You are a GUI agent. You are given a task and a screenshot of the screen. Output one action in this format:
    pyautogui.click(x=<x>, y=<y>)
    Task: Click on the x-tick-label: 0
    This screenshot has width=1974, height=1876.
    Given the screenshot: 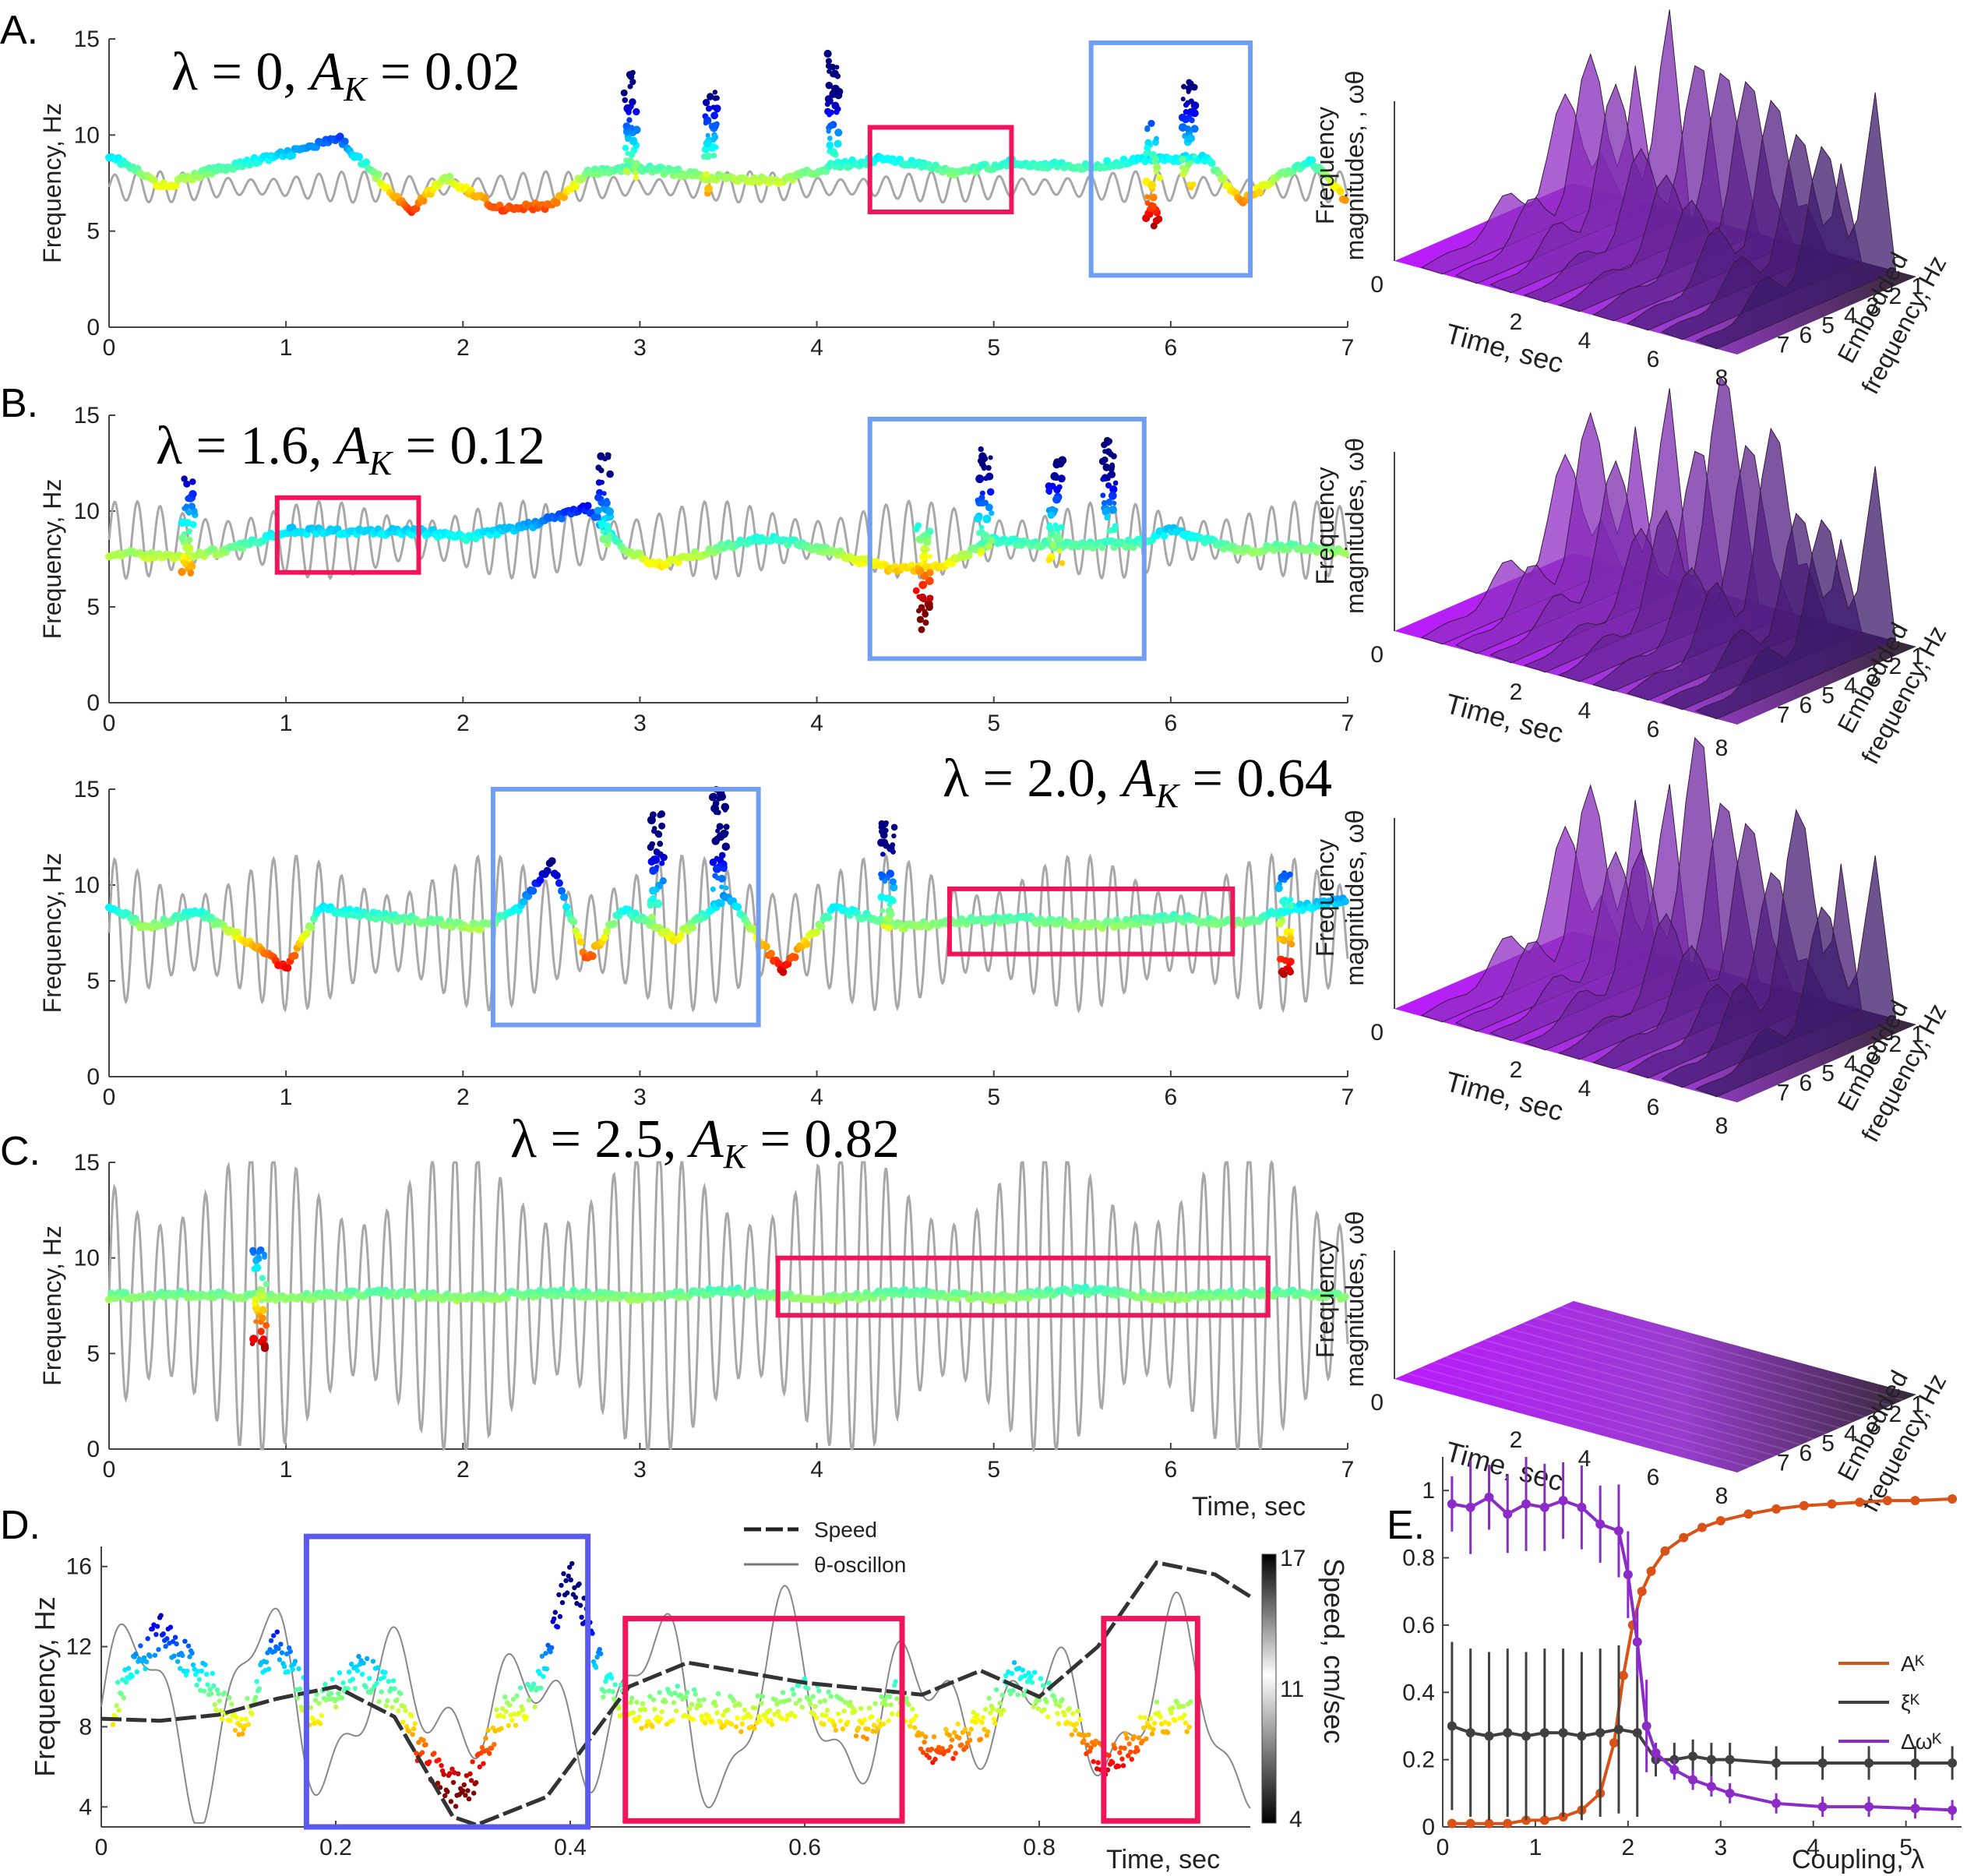 What is the action you would take?
    pyautogui.click(x=1443, y=1848)
    